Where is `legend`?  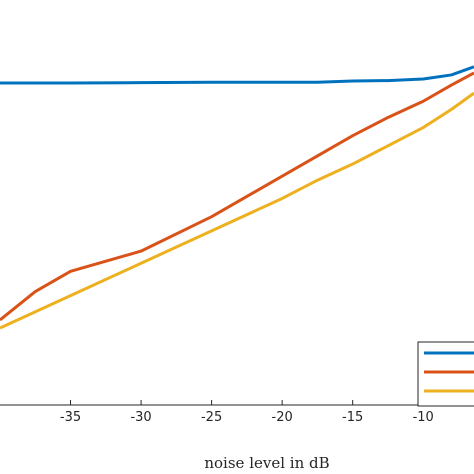 legend is located at coordinates (445, 374).